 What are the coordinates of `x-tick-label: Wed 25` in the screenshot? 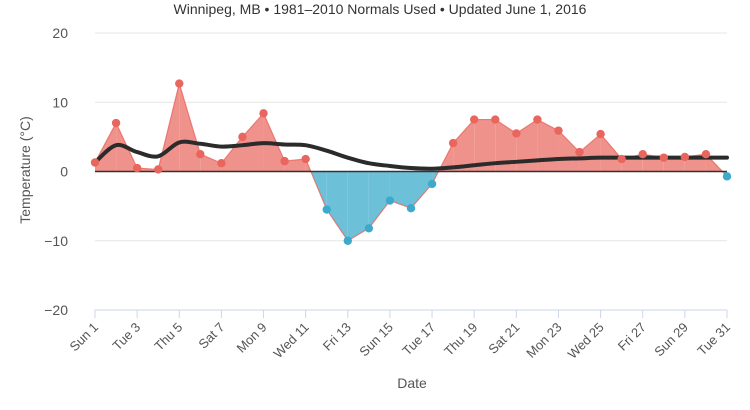 It's located at (586, 341).